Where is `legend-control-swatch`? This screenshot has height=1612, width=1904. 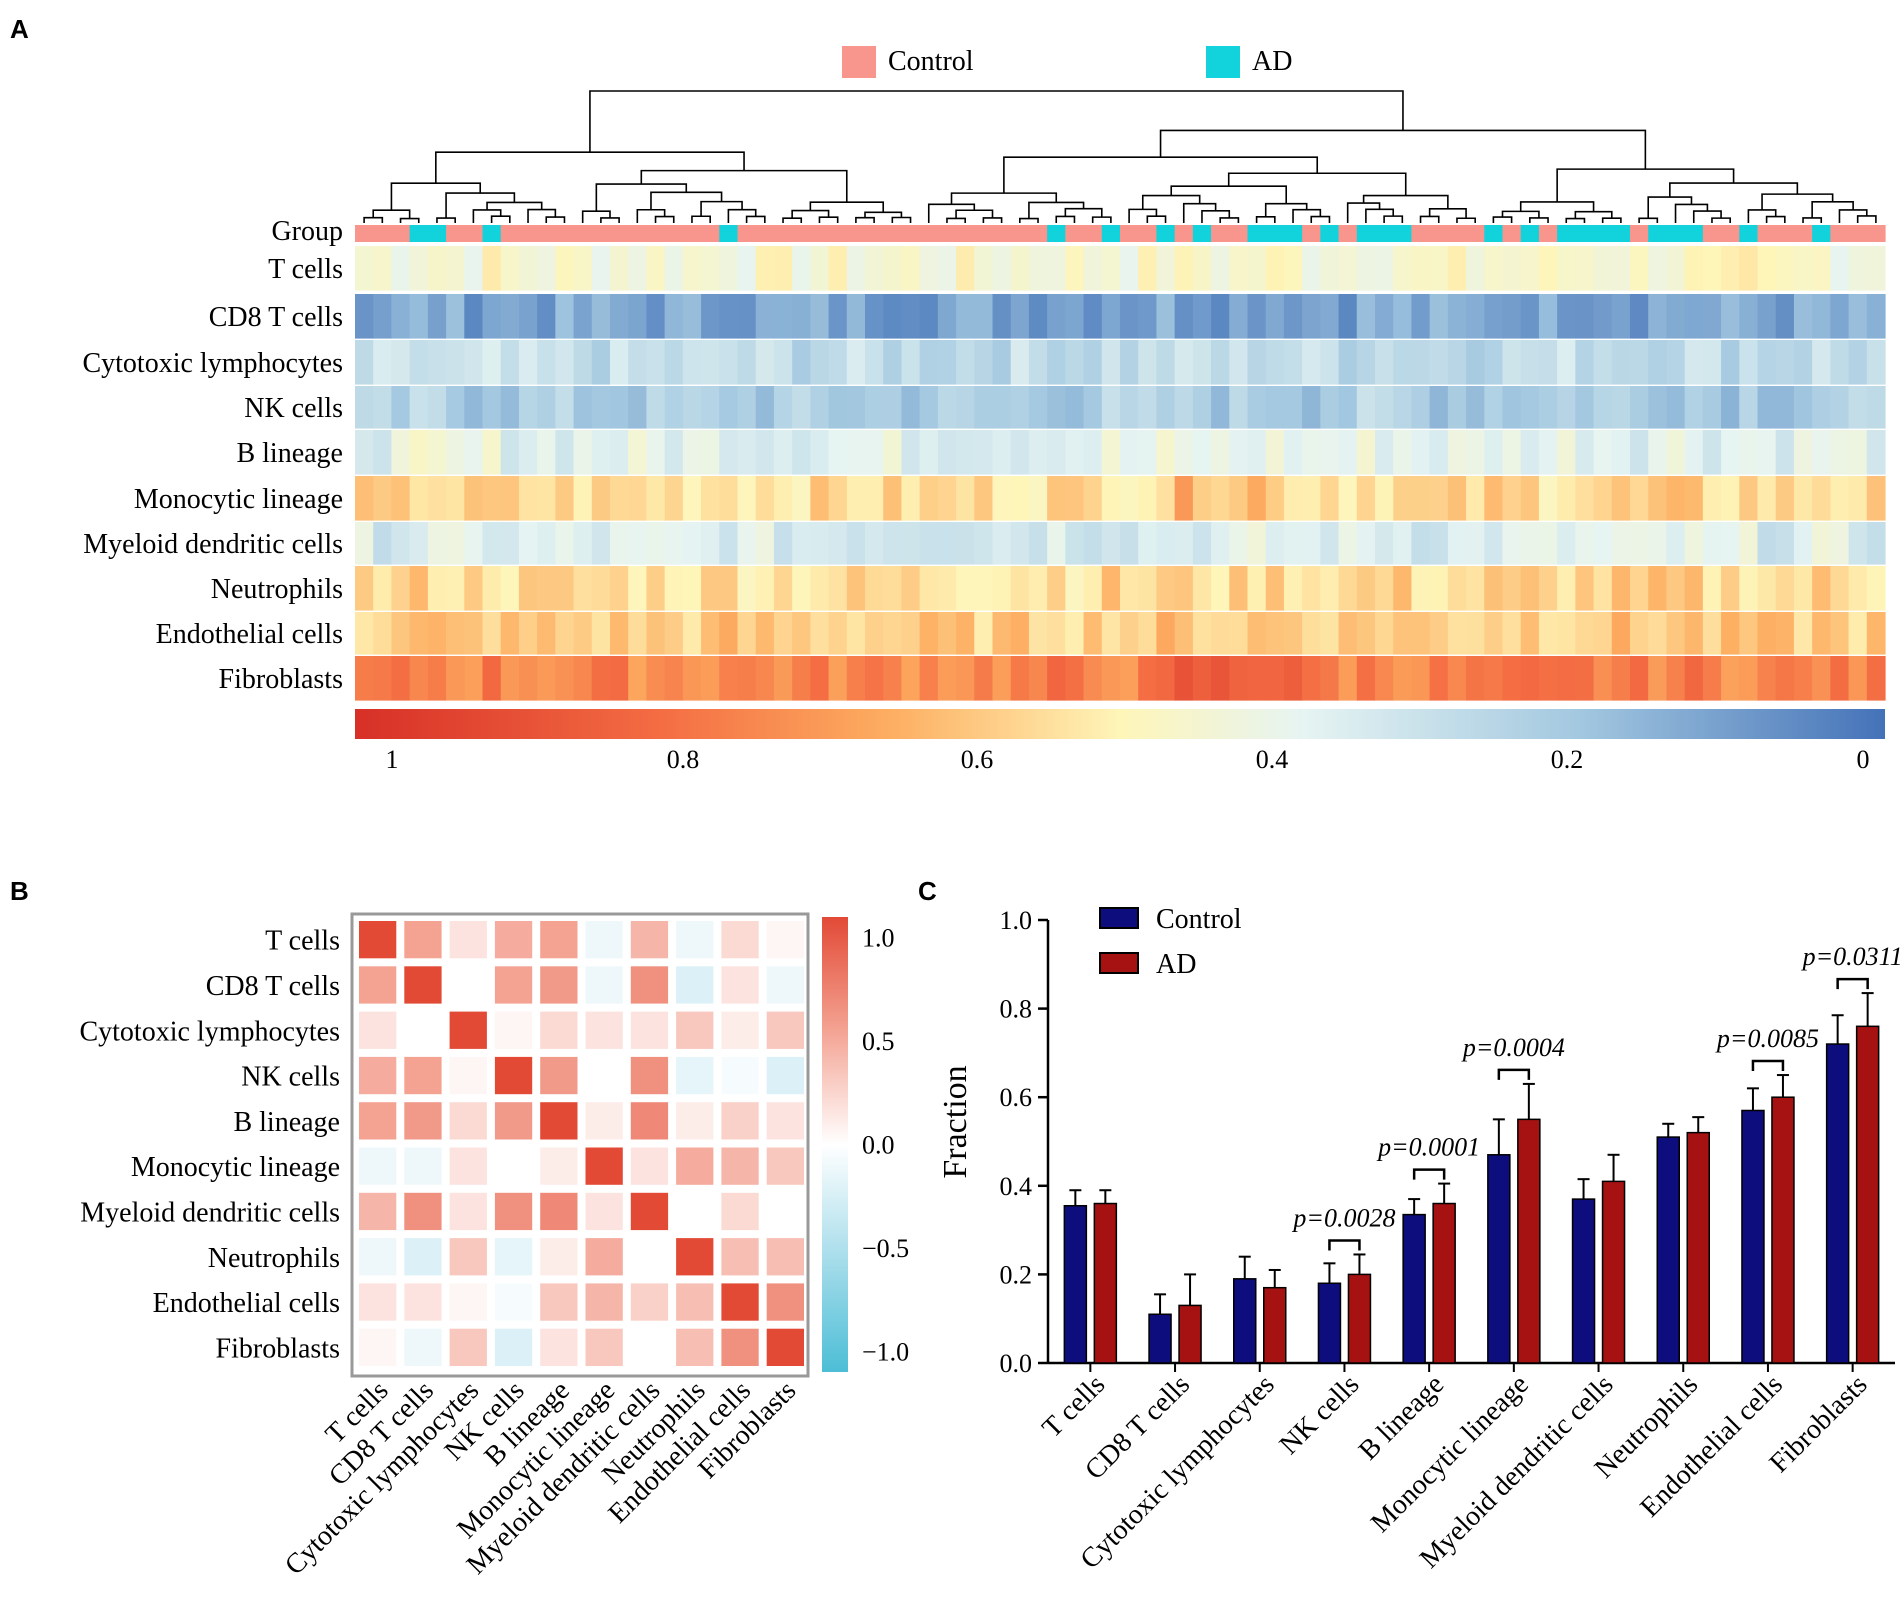 legend-control-swatch is located at coordinates (859, 62).